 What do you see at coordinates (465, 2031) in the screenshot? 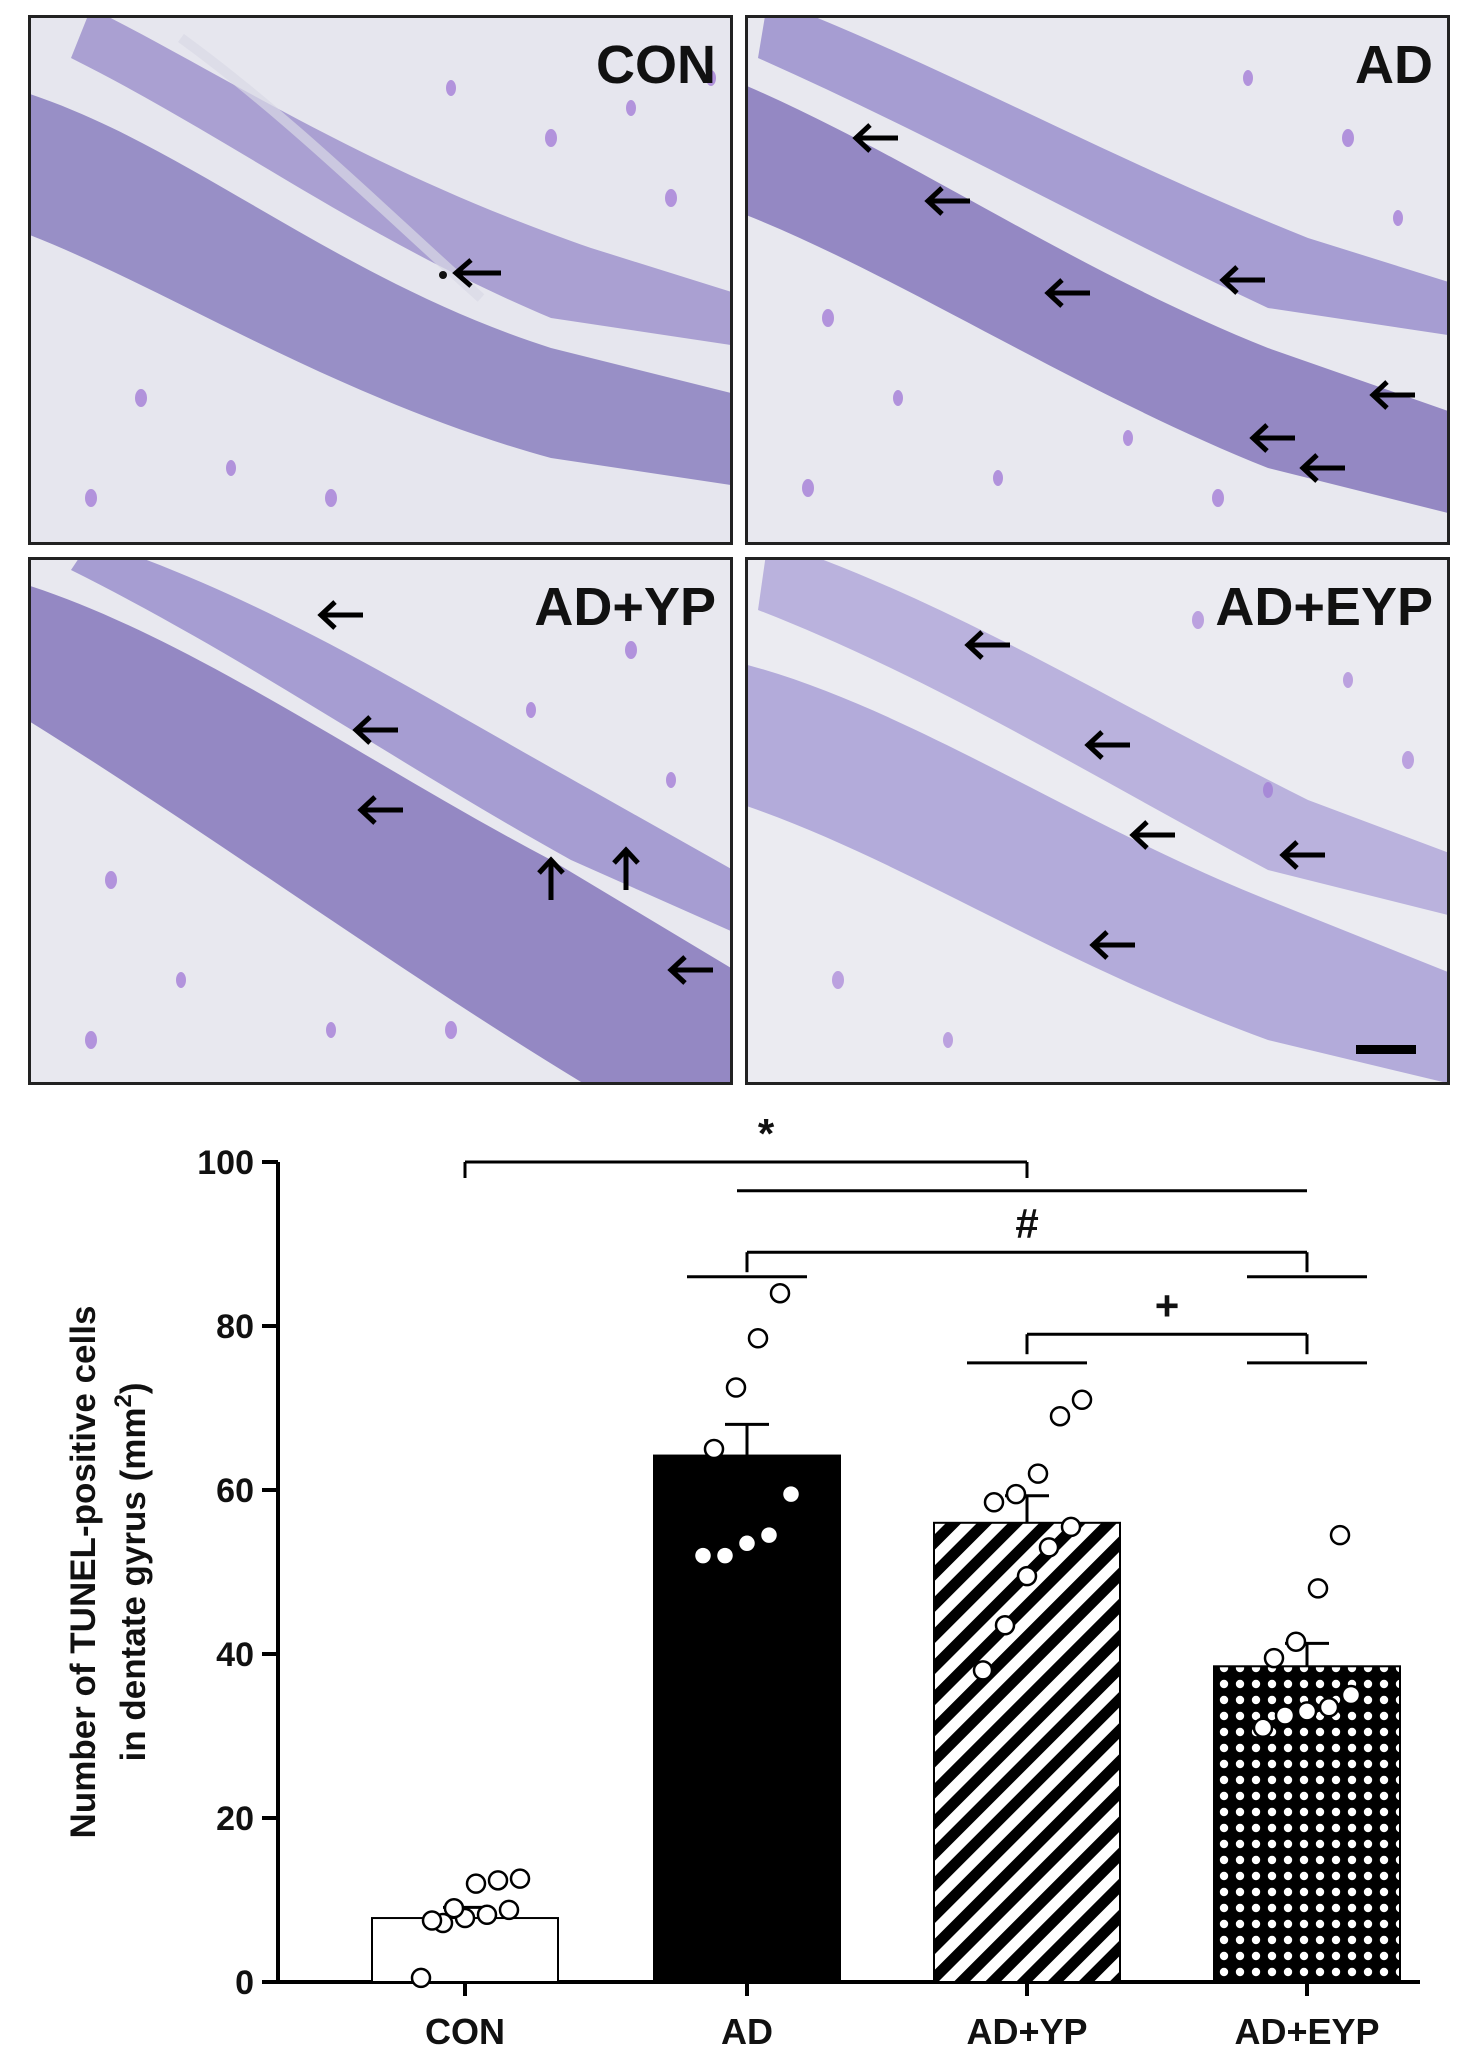
I see `x-tick-label: CON` at bounding box center [465, 2031].